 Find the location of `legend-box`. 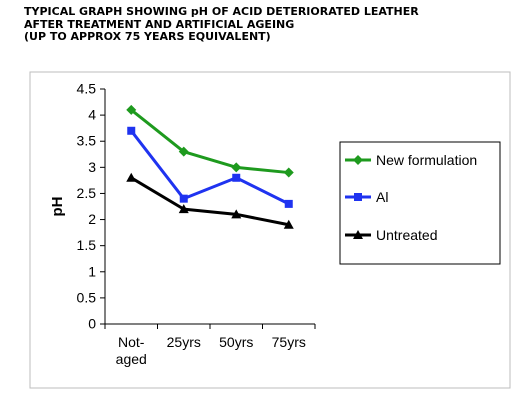

legend-box is located at coordinates (420, 203).